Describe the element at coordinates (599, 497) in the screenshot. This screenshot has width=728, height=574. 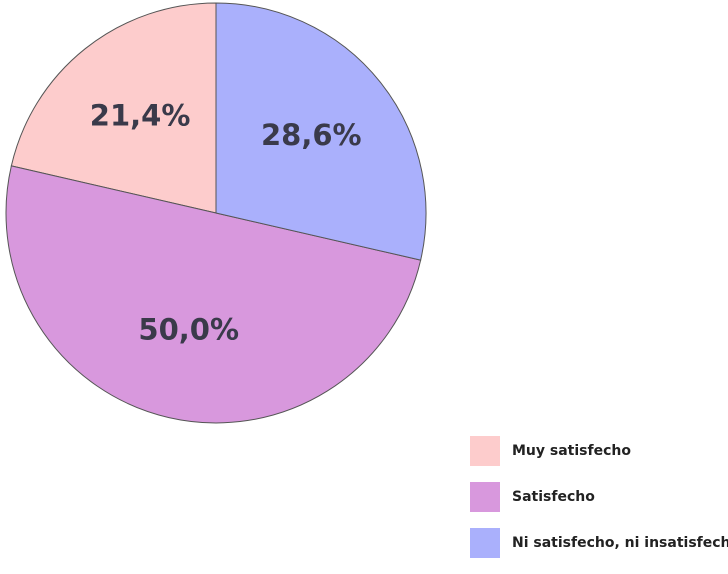
I see `legend-item-satisfecho: Satisfecho` at that location.